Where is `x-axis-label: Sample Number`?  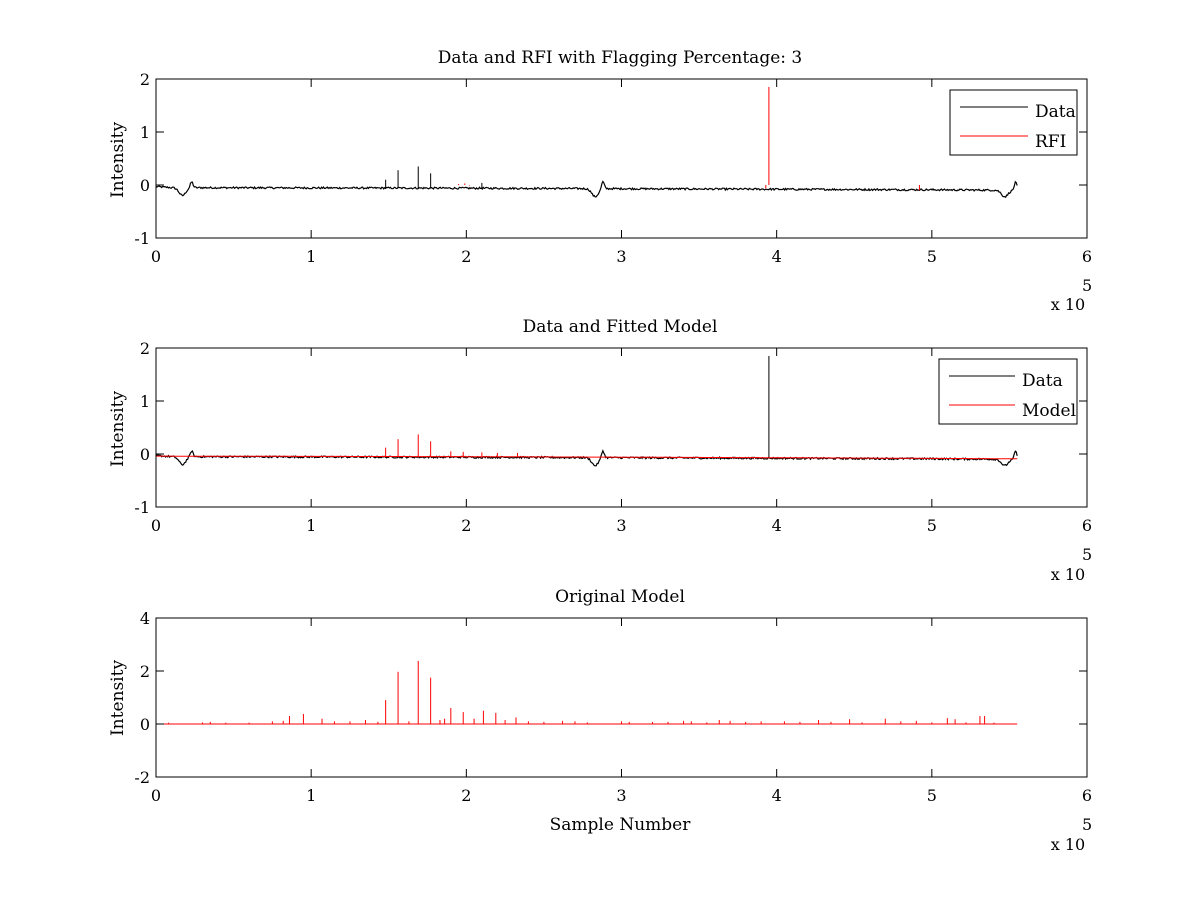 x-axis-label: Sample Number is located at coordinates (621, 825).